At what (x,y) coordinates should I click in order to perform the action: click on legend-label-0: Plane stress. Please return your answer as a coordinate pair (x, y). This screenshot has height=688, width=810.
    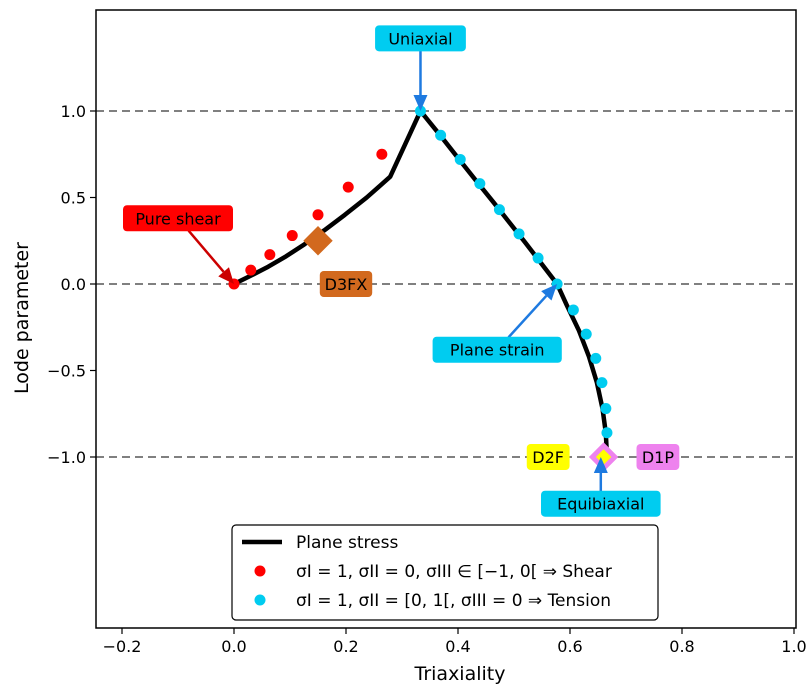
    Looking at the image, I should click on (347, 543).